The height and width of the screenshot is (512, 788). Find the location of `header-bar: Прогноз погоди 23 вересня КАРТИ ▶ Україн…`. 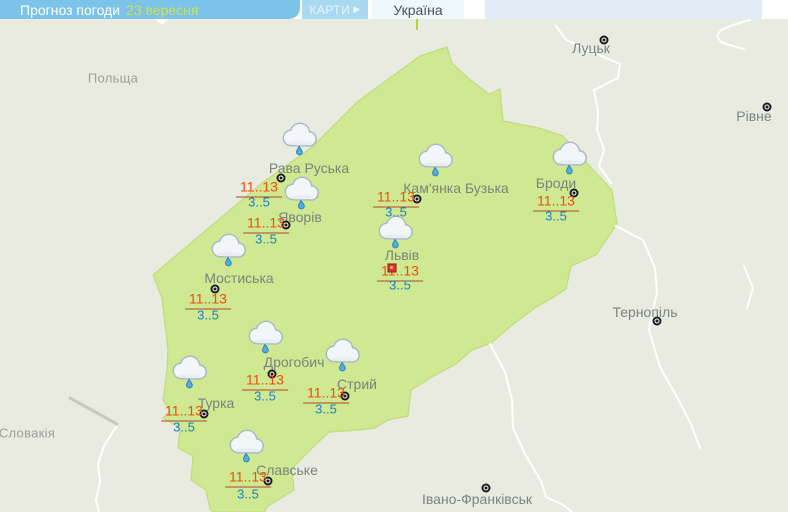

header-bar: Прогноз погоди 23 вересня КАРТИ ▶ Україн… is located at coordinates (394, 9).